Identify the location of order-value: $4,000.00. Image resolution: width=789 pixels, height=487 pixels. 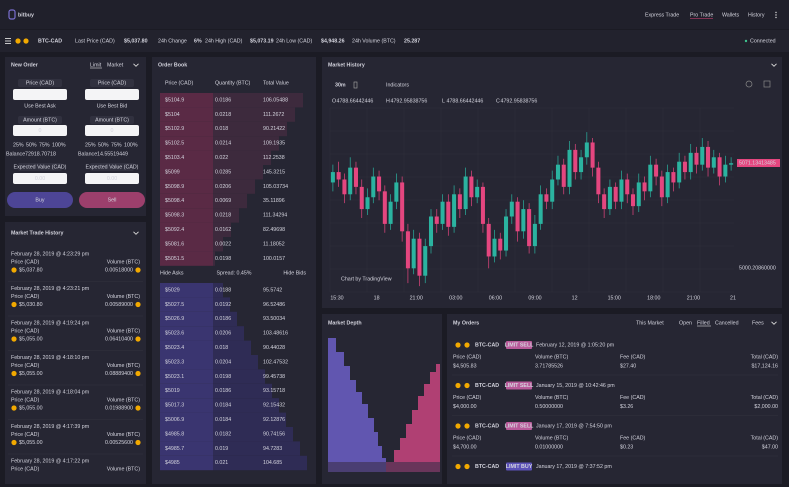
(465, 407).